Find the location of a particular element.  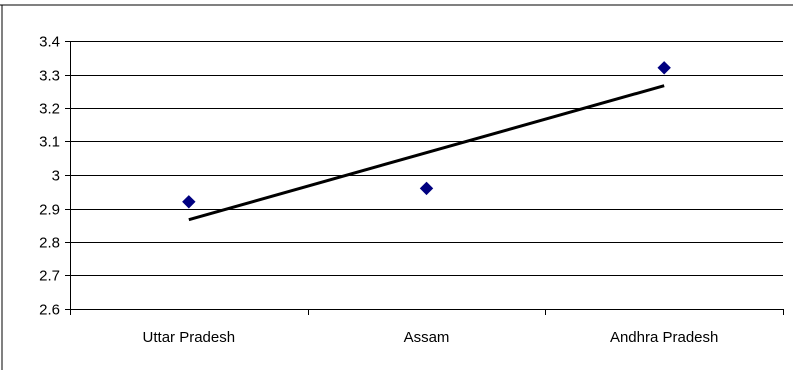

y-tick-label: 3.2 is located at coordinates (49, 109).